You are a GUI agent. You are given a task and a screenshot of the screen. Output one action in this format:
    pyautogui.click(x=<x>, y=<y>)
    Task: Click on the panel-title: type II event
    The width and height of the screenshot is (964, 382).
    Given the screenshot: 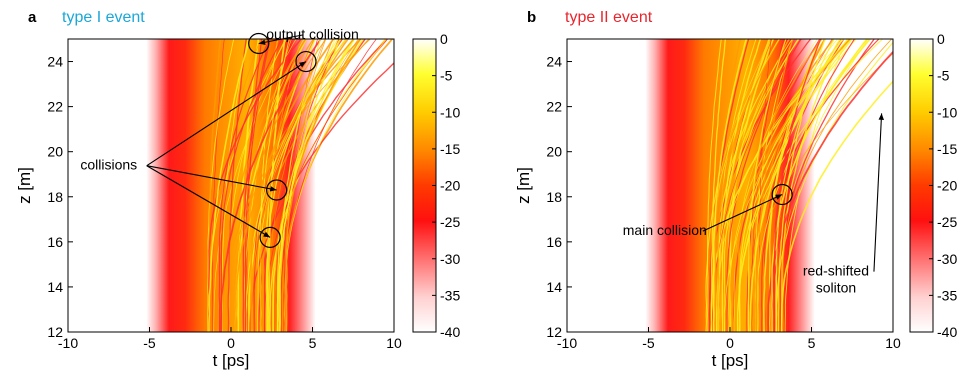 What is the action you would take?
    pyautogui.click(x=609, y=17)
    